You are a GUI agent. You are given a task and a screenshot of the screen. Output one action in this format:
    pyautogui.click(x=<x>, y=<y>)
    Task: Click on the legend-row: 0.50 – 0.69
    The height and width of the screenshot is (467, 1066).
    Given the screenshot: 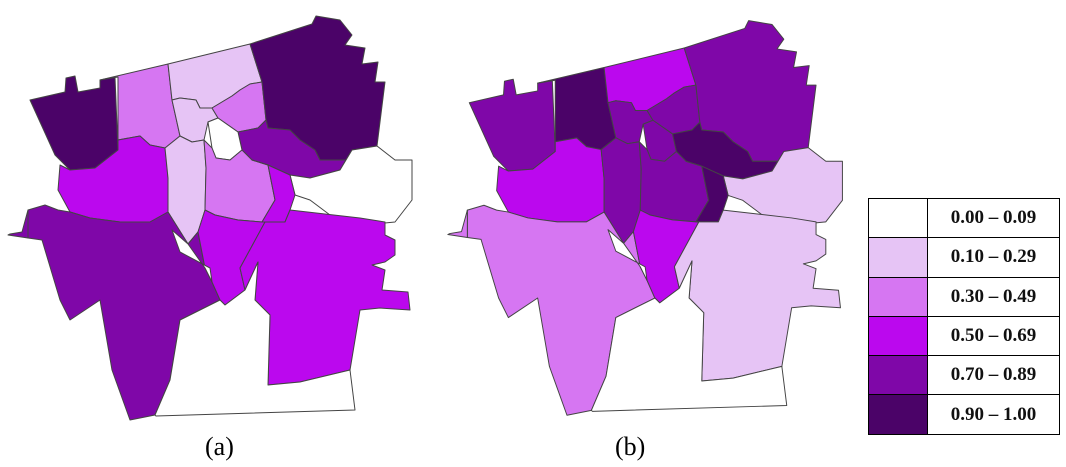 What is the action you would take?
    pyautogui.click(x=964, y=336)
    